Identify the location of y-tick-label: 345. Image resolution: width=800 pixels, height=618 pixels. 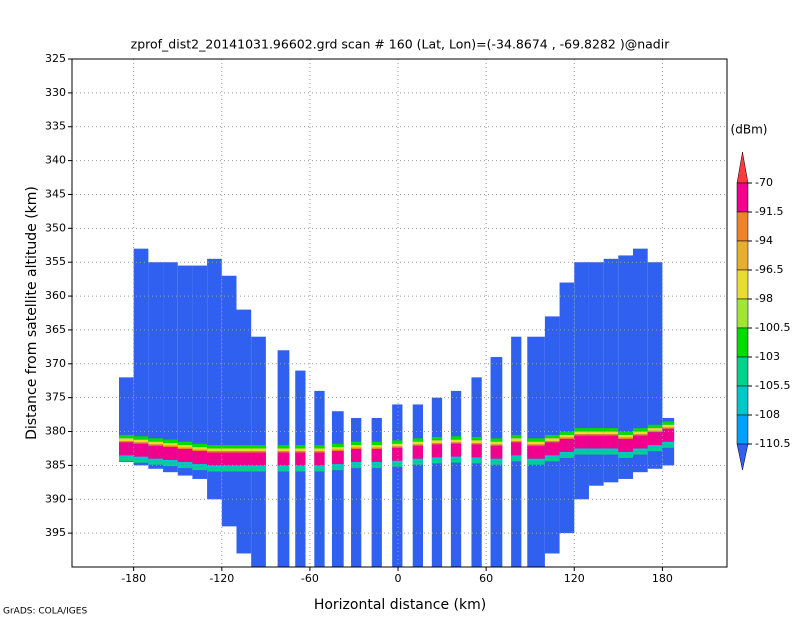
(55, 193).